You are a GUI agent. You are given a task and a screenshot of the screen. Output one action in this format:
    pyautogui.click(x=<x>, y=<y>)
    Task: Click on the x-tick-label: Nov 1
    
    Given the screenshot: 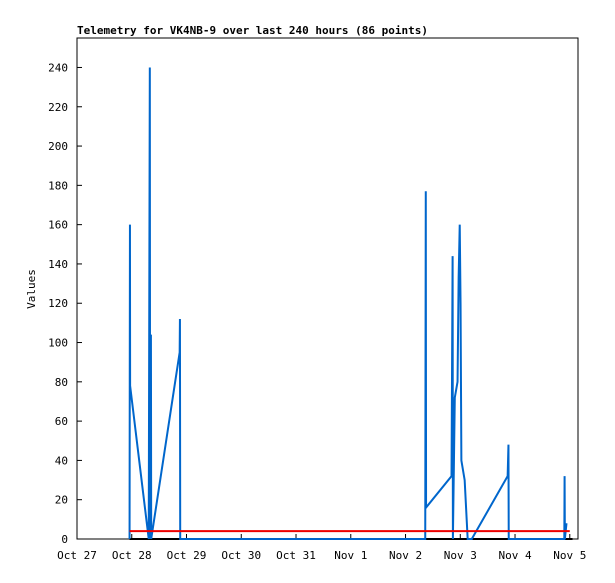 What is the action you would take?
    pyautogui.click(x=350, y=555)
    